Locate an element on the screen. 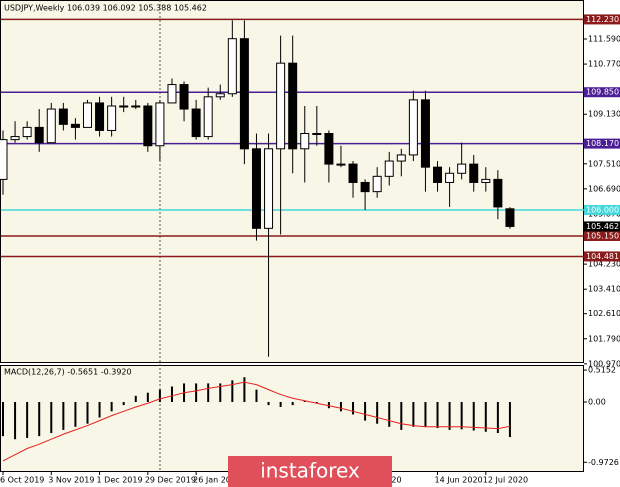 This screenshot has width=620, height=487. level-label: 108.170 is located at coordinates (602, 143).